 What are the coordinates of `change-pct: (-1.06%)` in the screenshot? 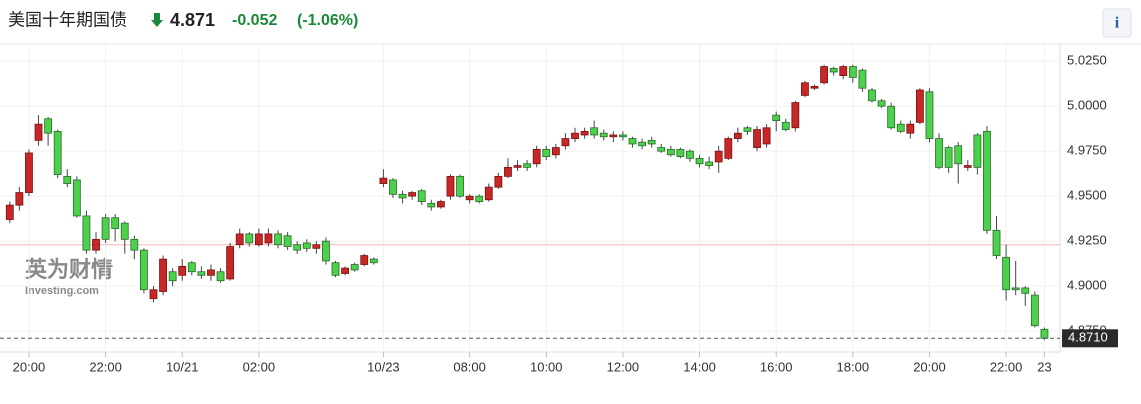 It's located at (327, 20).